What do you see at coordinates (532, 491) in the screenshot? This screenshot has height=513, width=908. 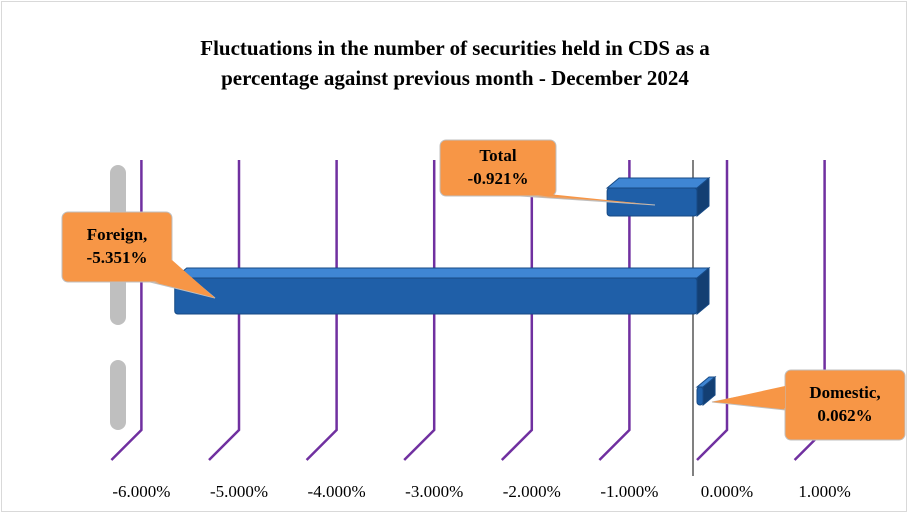 I see `x-tick-label: -2.000%` at bounding box center [532, 491].